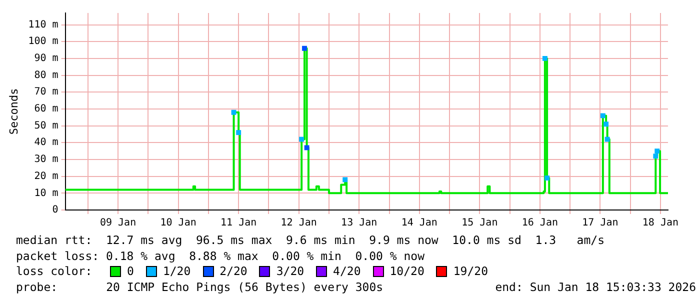 This screenshot has height=297, width=697. I want to click on x-tick-label: 13 Jan, so click(359, 223).